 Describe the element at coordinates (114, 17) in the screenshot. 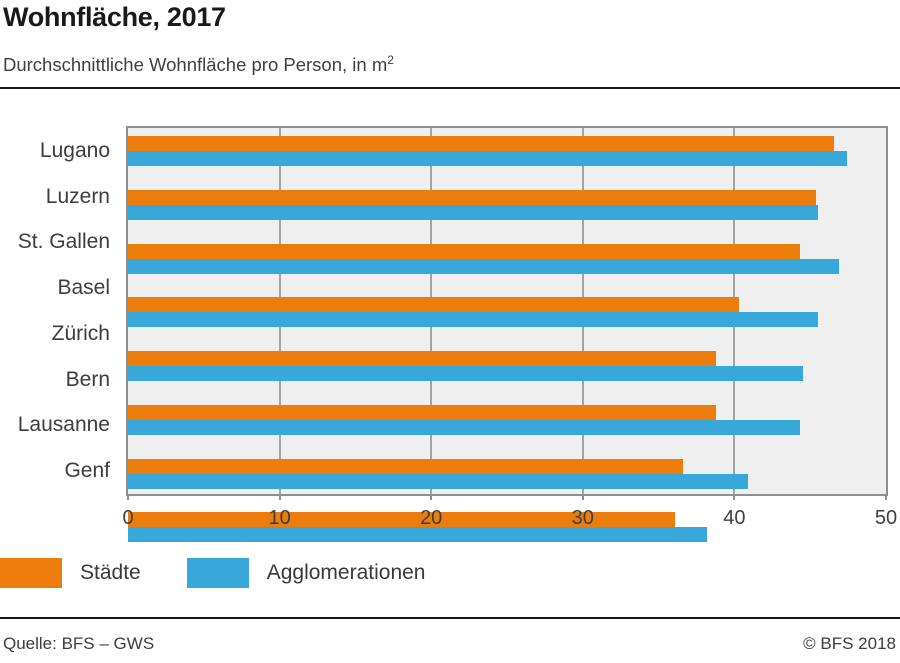

I see `chart-title: Wohnfläche, 2017` at that location.